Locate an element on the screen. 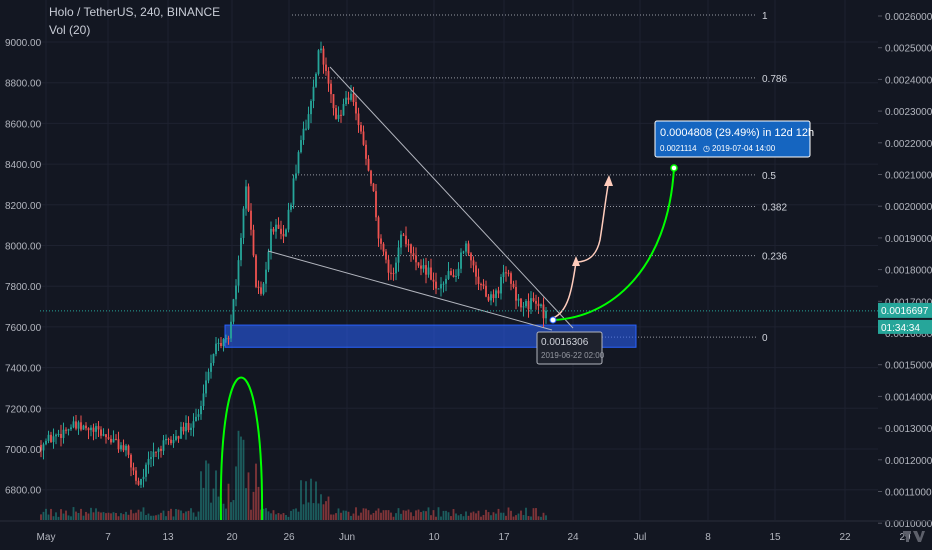 The height and width of the screenshot is (550, 932). tradingview-logo-icon is located at coordinates (914, 536).